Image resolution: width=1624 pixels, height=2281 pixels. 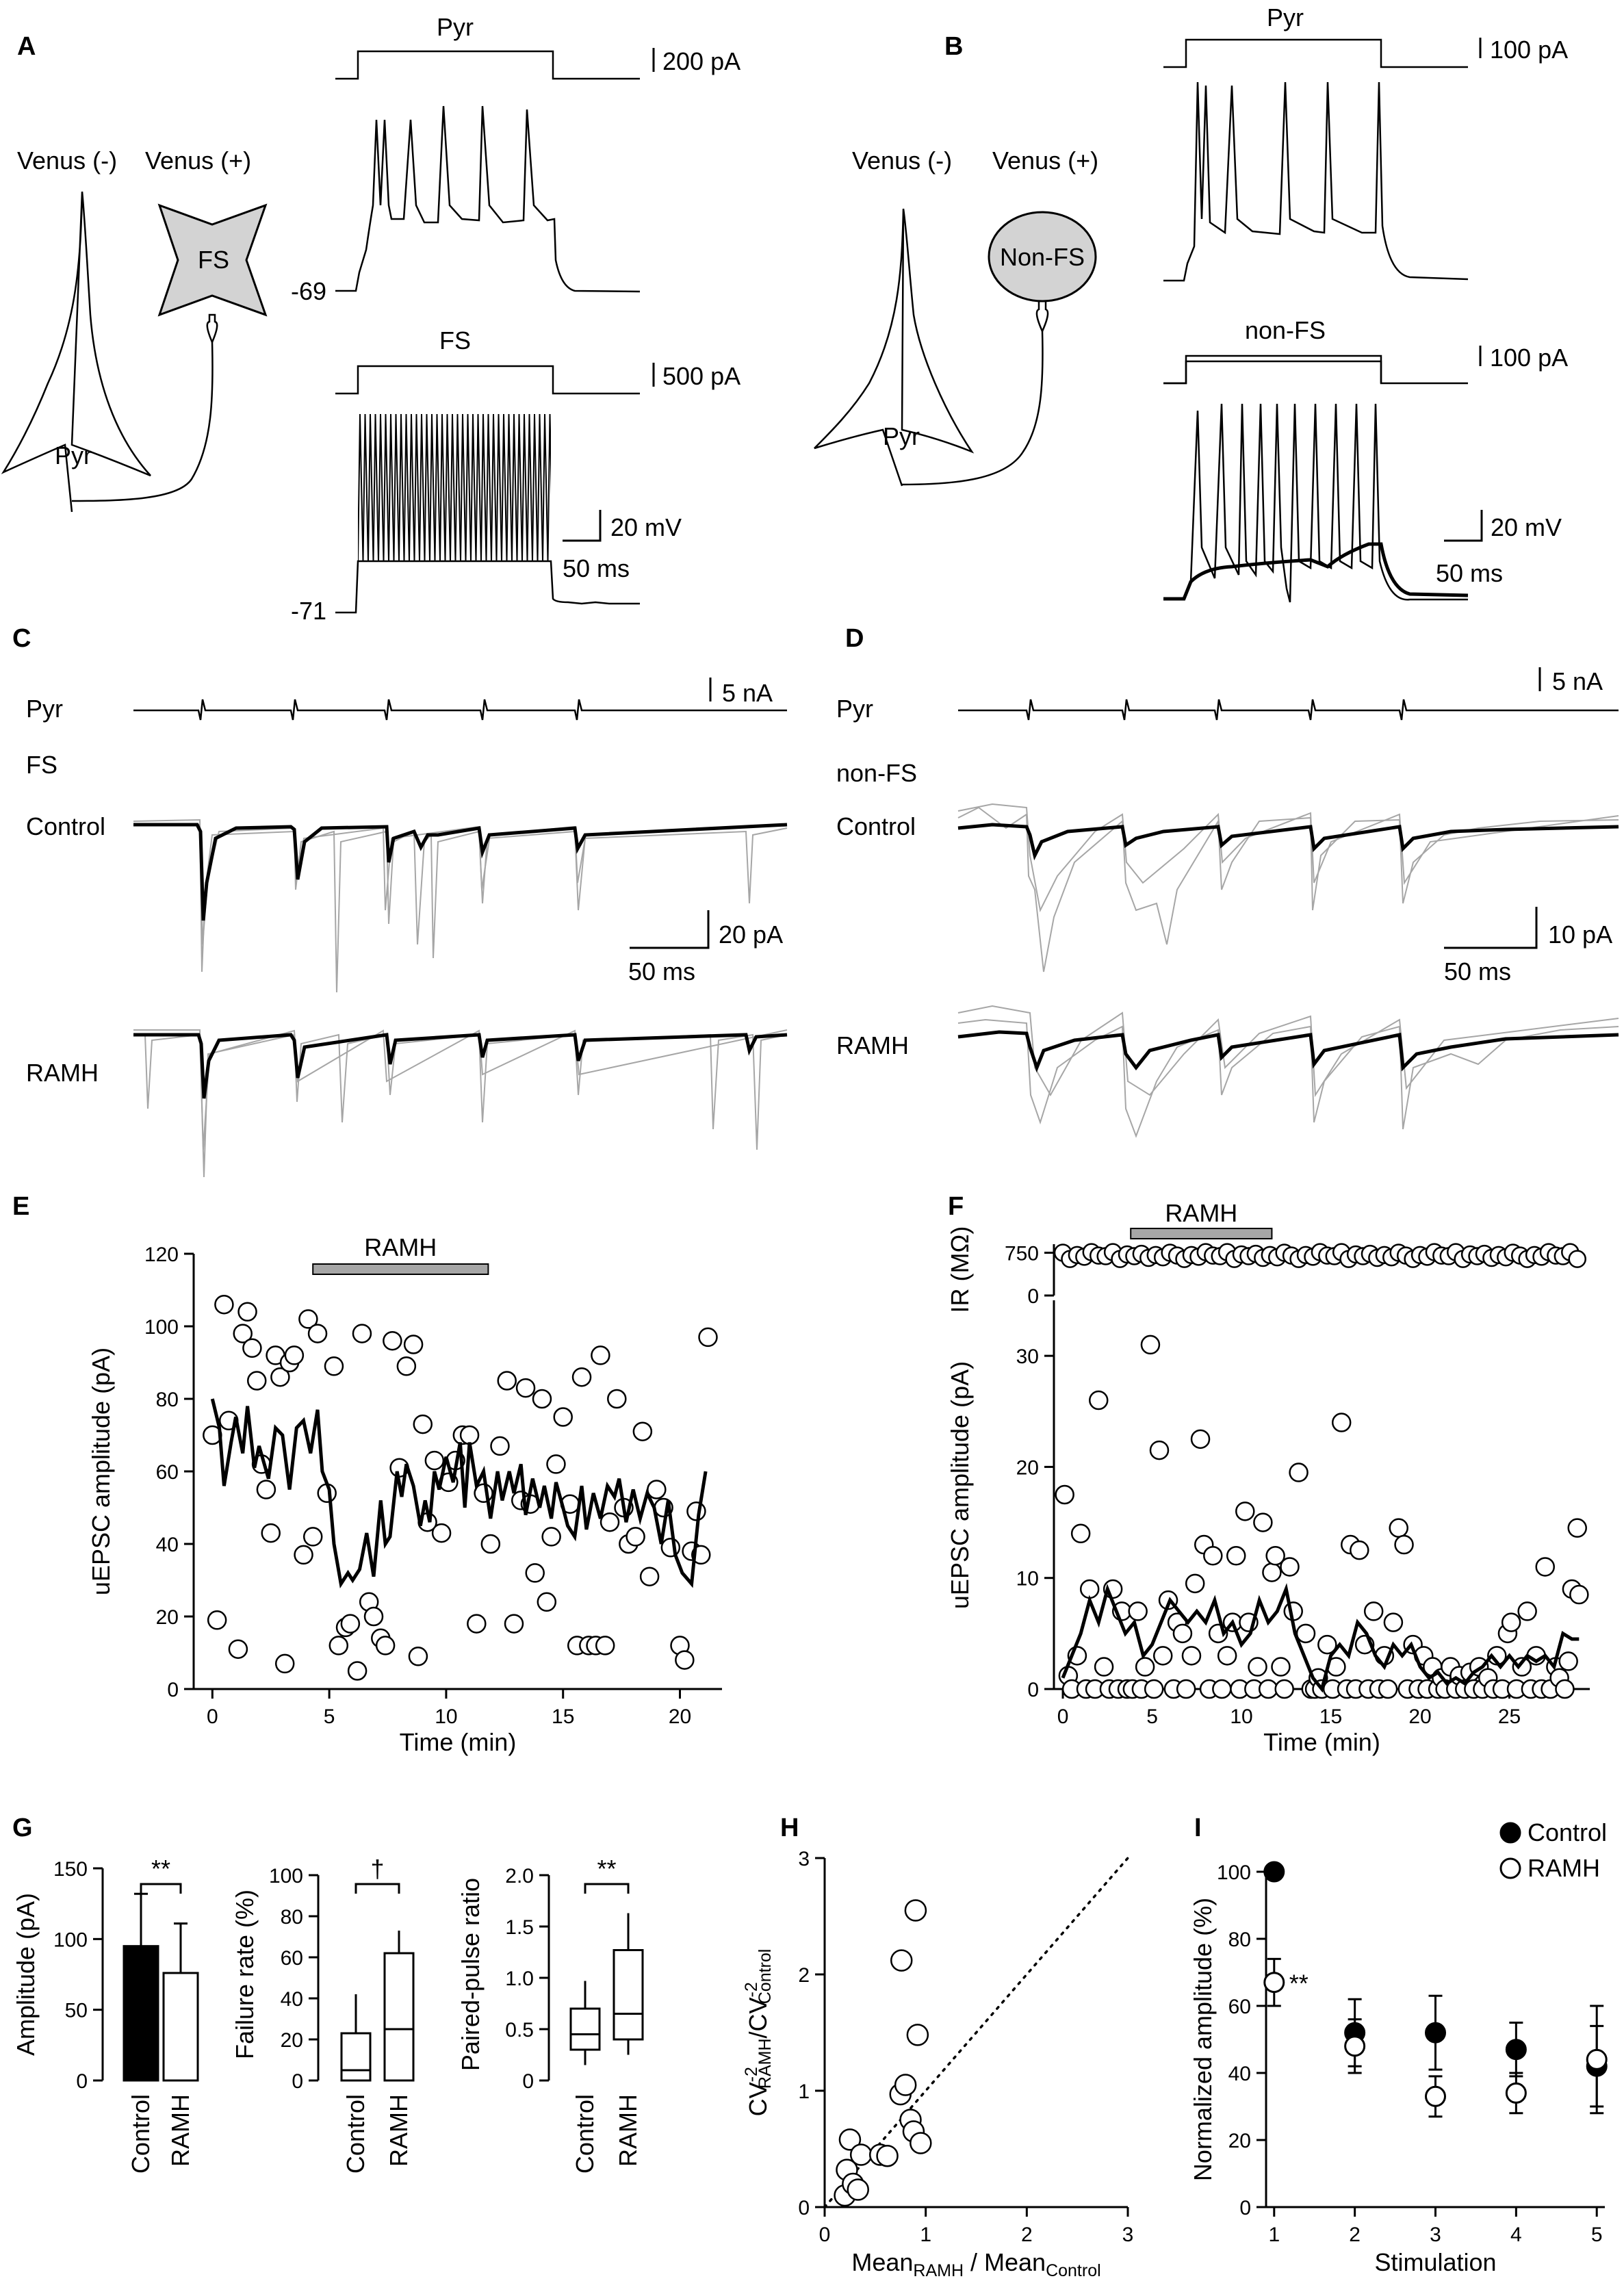 What do you see at coordinates (1320, 1638) in the screenshot?
I see `panel-f-running-mean-line` at bounding box center [1320, 1638].